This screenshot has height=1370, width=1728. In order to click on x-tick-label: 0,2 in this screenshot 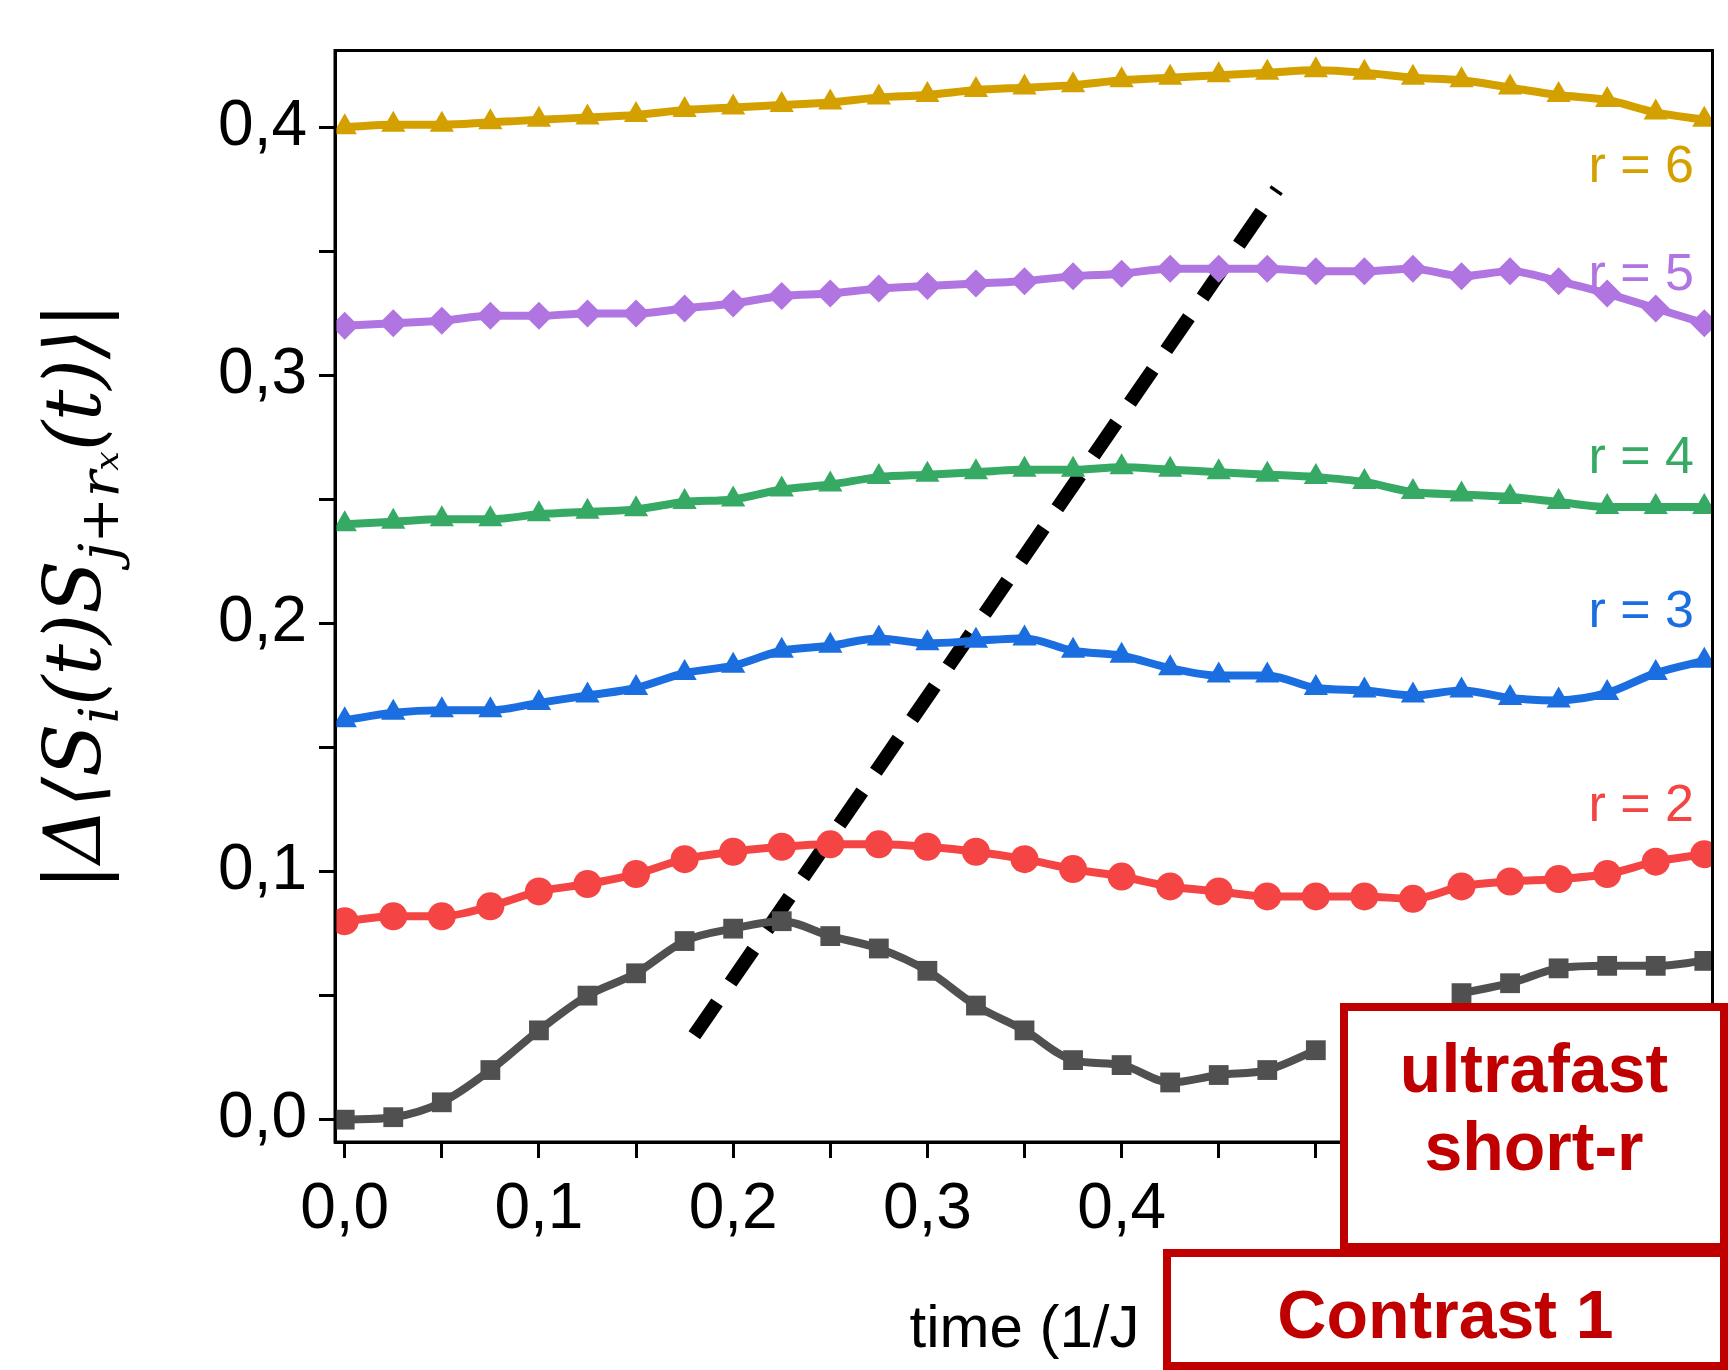, I will do `click(733, 1206)`.